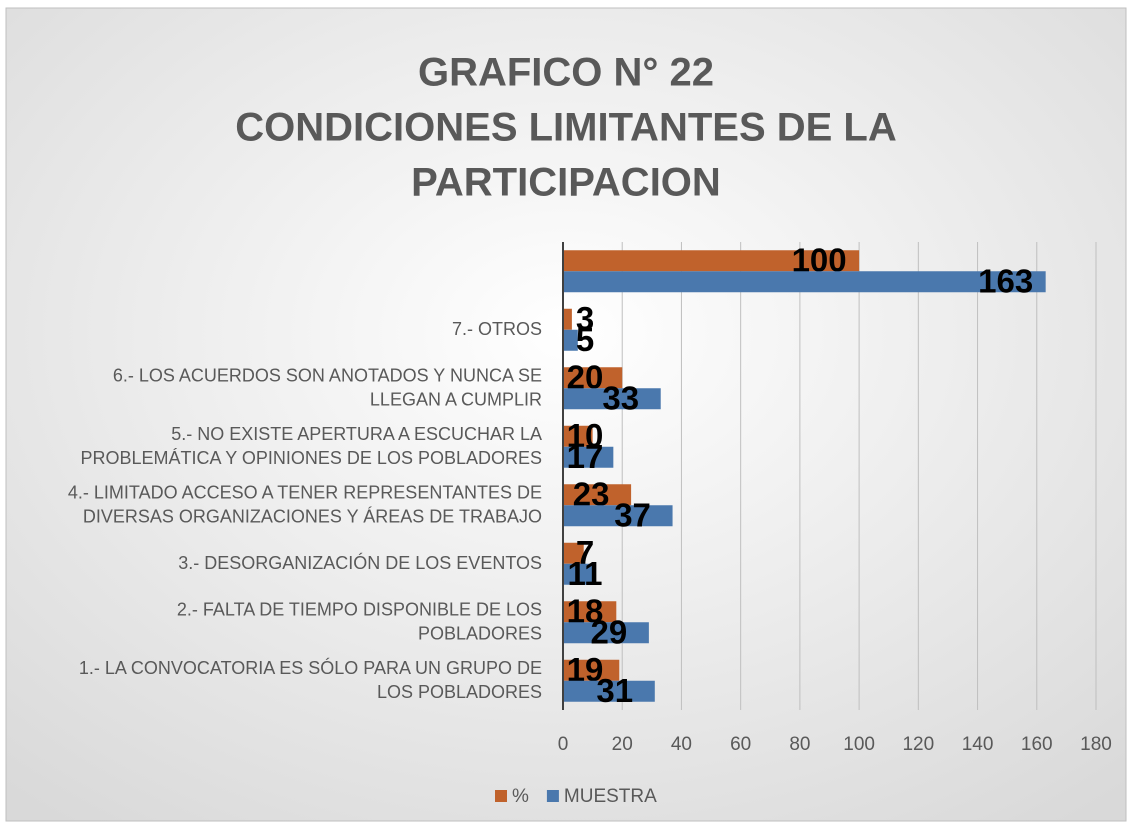 This screenshot has width=1132, height=827. What do you see at coordinates (859, 744) in the screenshot?
I see `x-tick-label: 100` at bounding box center [859, 744].